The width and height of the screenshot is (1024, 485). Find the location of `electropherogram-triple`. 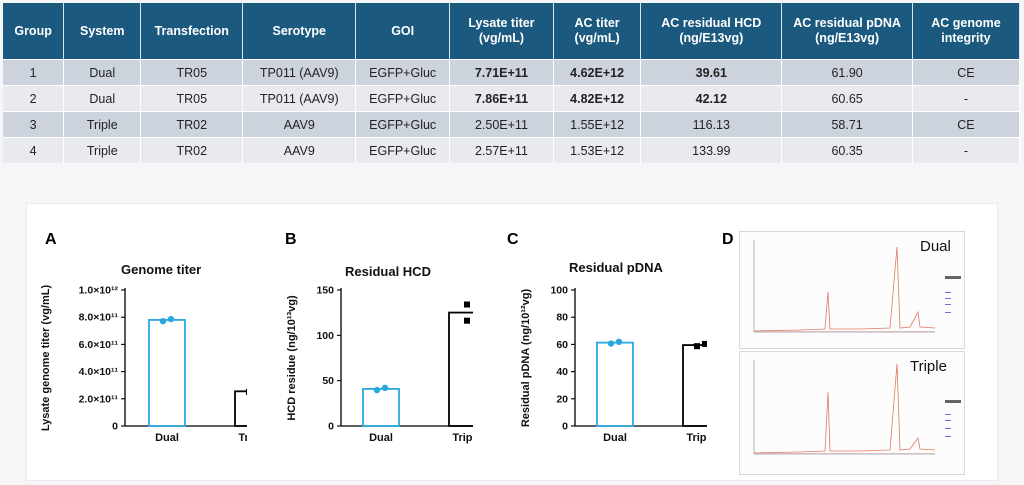

electropherogram-triple is located at coordinates (857, 407).